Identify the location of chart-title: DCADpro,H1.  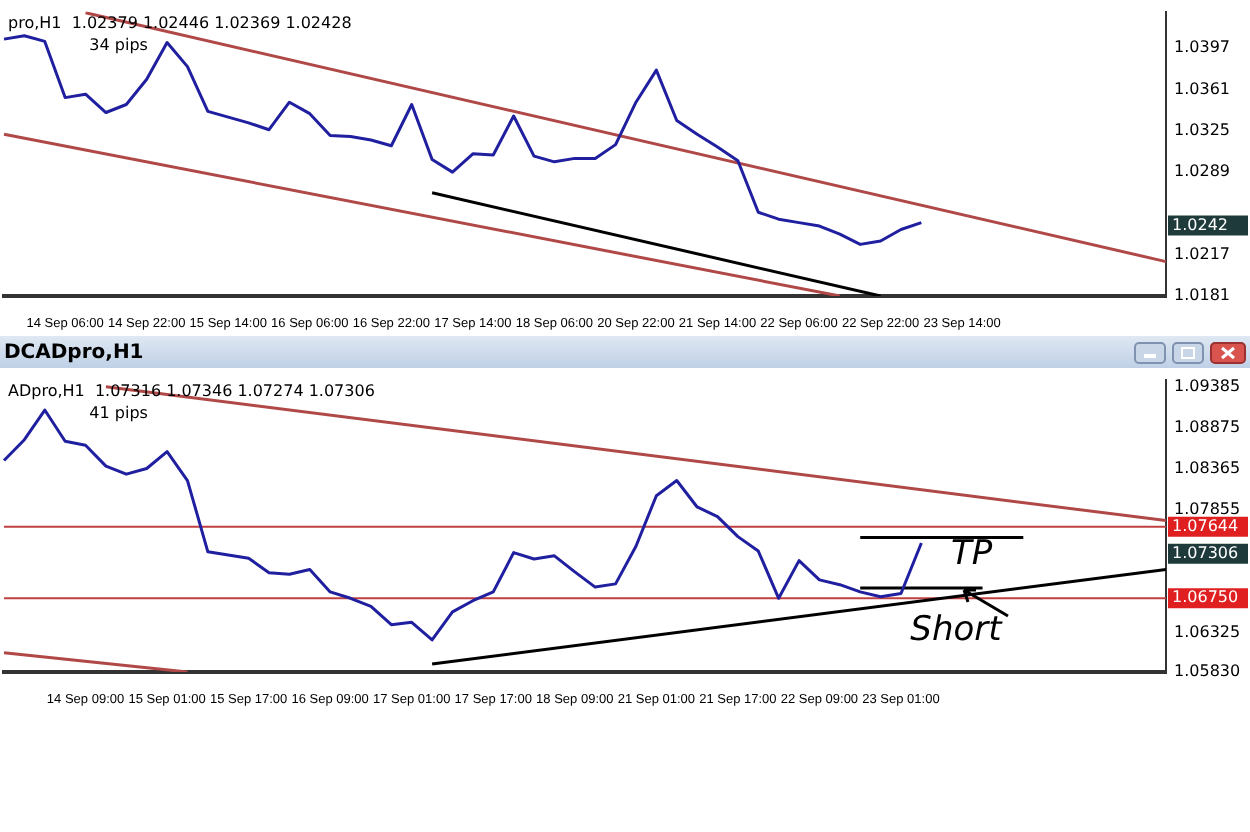
(74, 352).